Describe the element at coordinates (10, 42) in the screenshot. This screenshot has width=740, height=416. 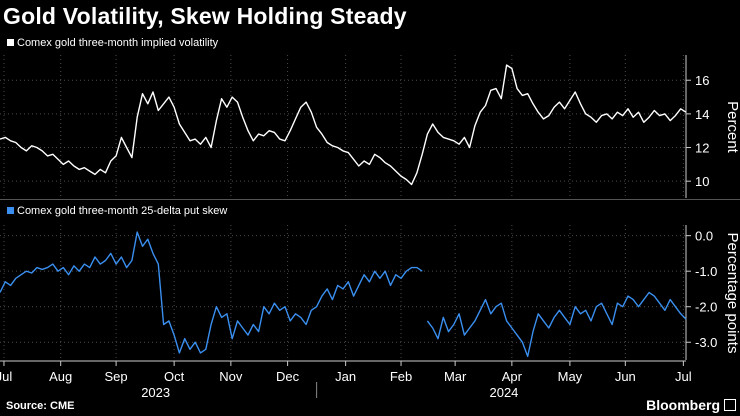
I see `legend-swatch-volatility` at that location.